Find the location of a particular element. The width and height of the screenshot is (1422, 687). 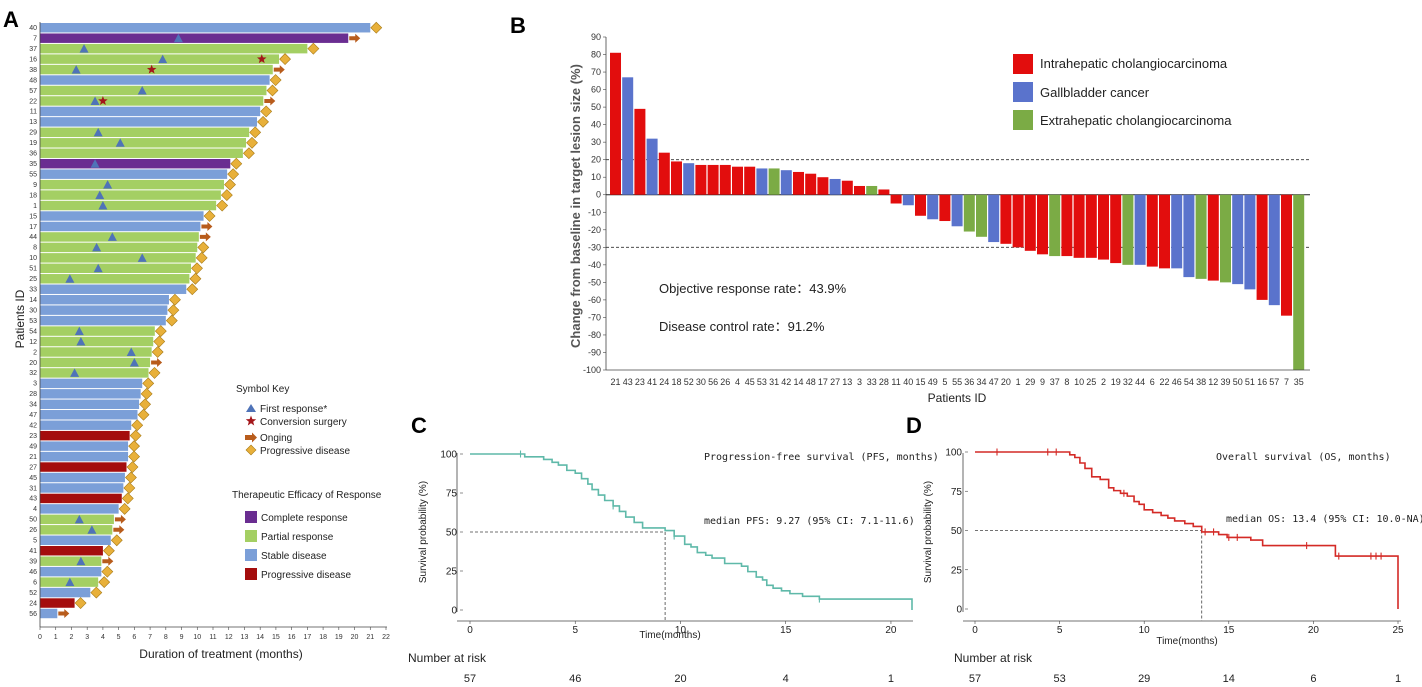

waterfall-y-tick-label: 90 is located at coordinates (596, 37).